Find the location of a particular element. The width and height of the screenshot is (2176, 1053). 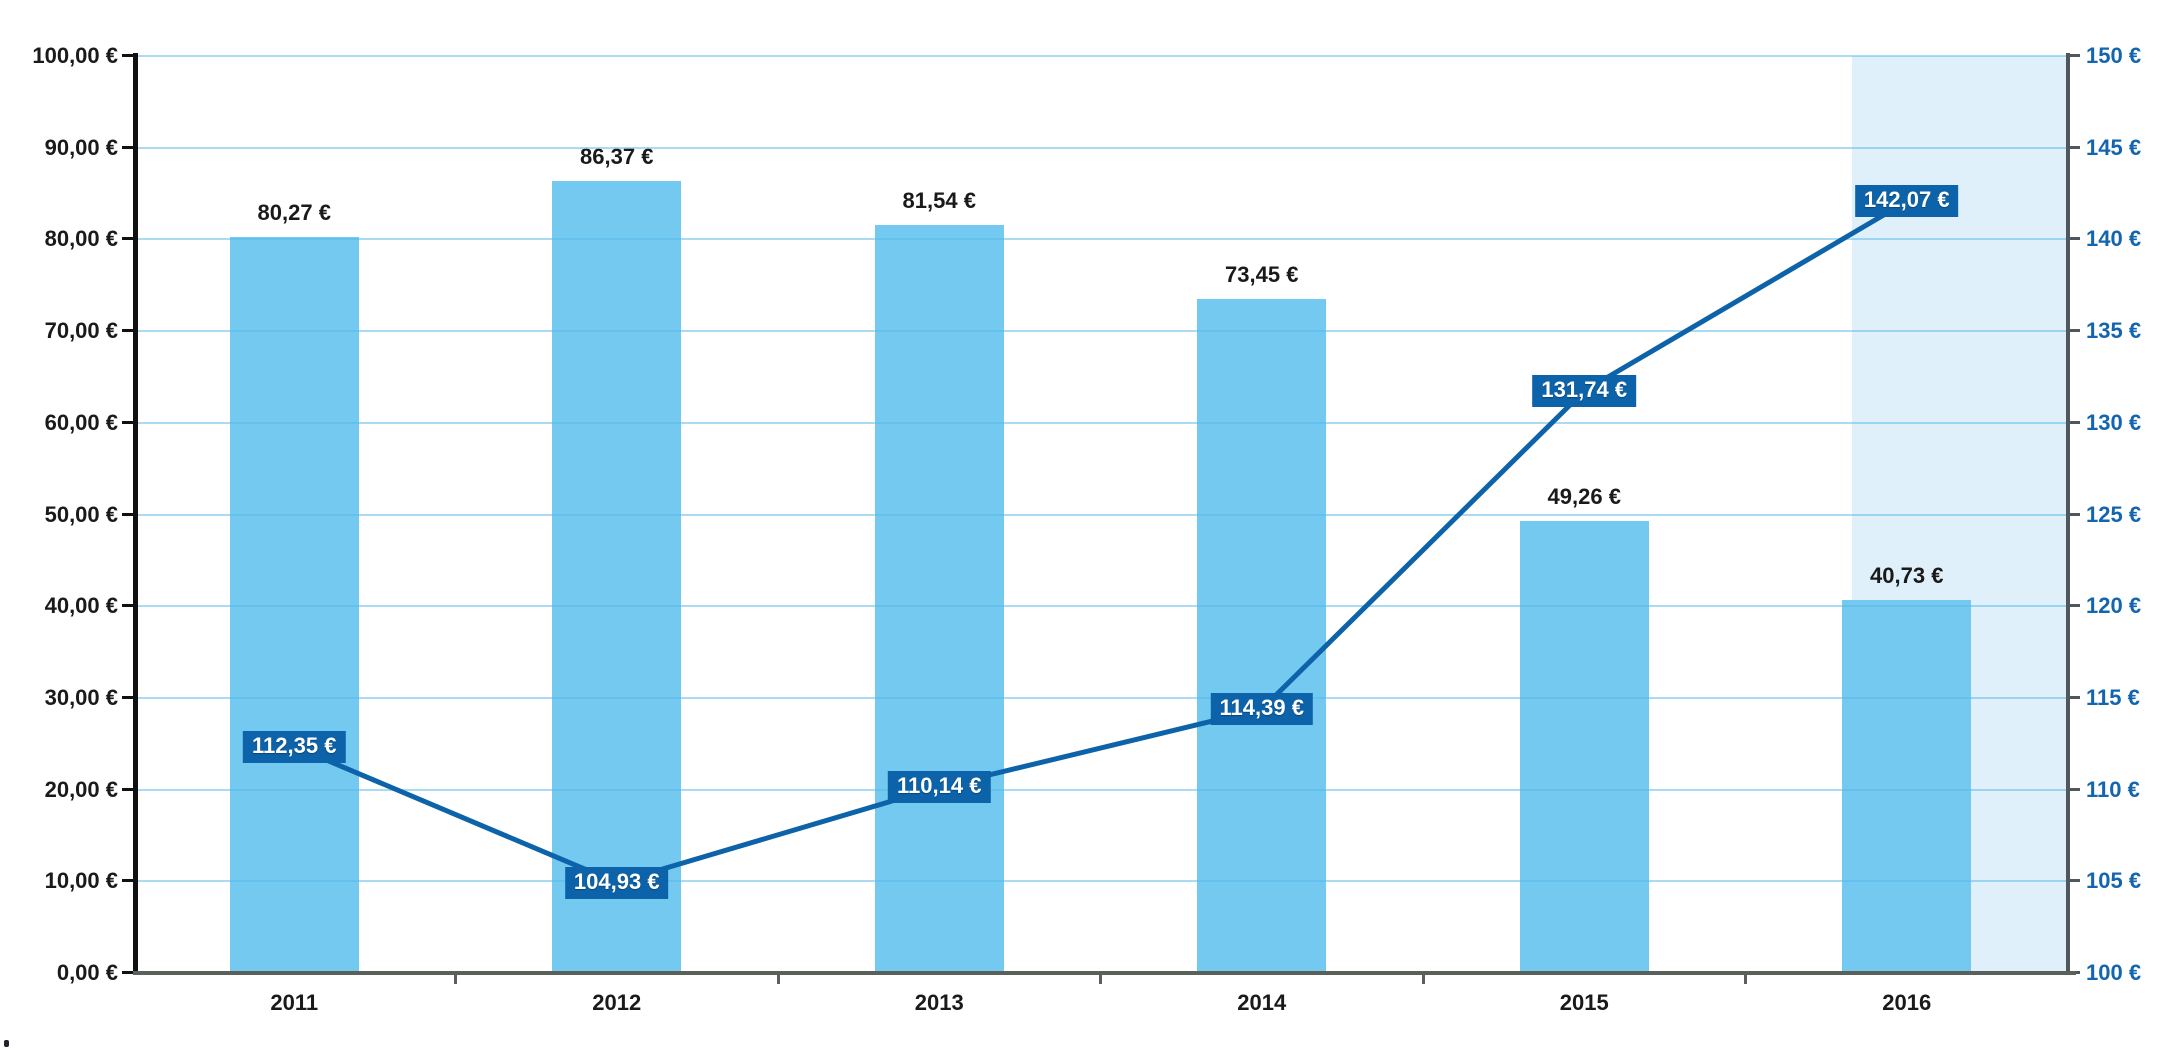

category-label-2014: 2014 is located at coordinates (1262, 1002).